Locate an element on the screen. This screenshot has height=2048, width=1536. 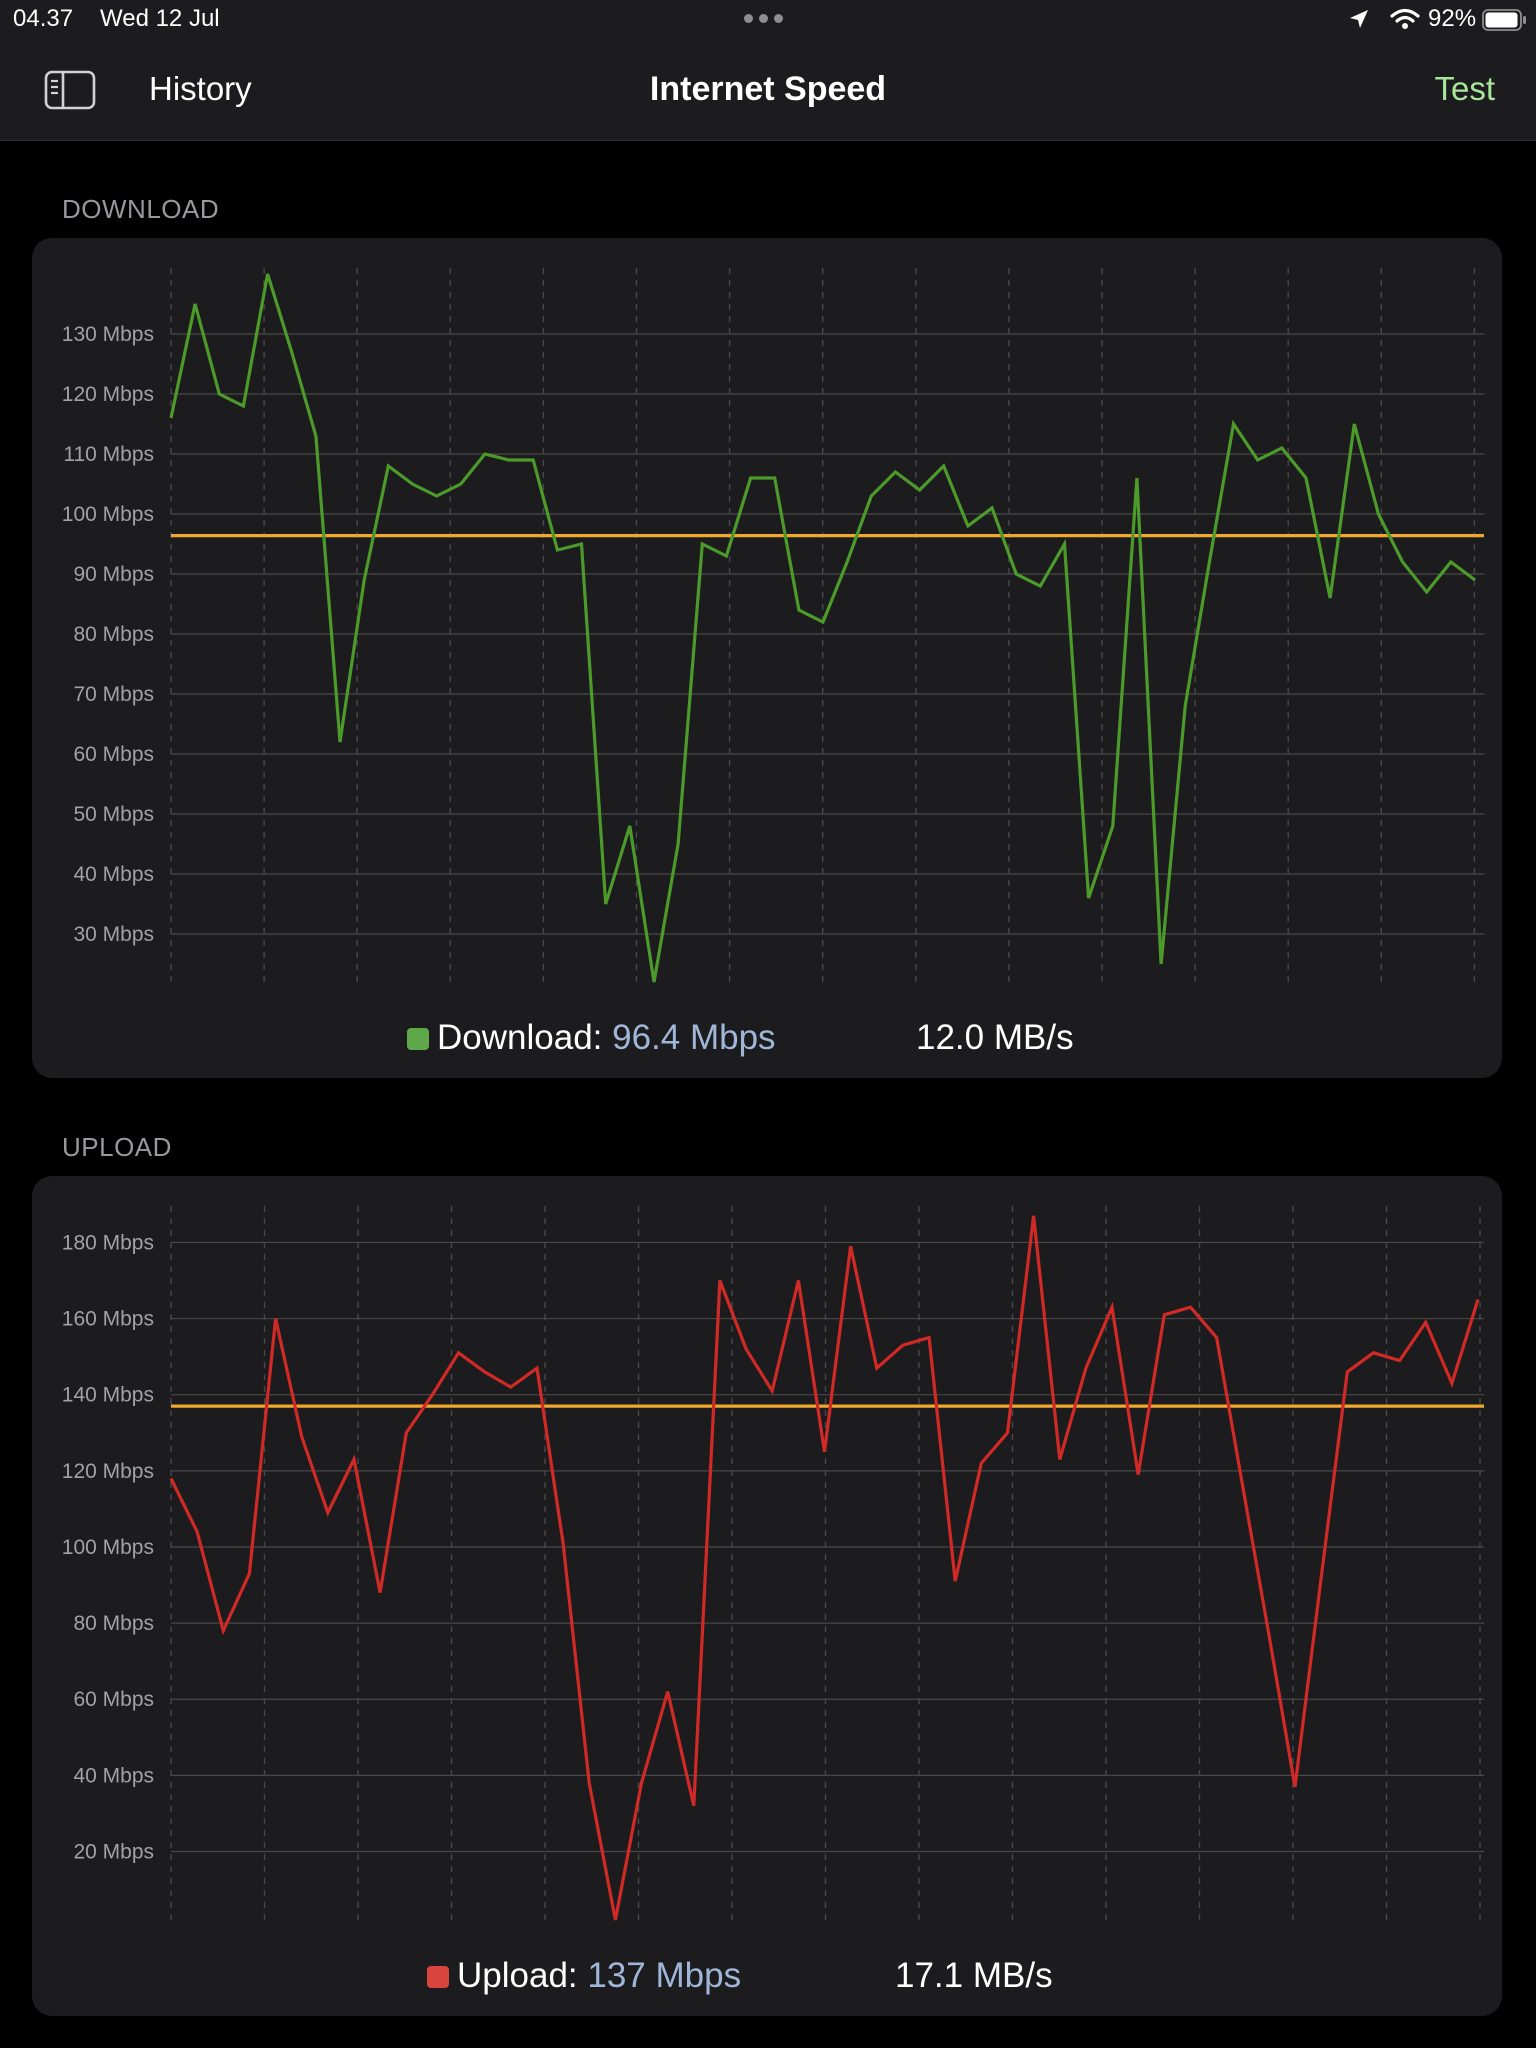
y-tick-label: 20 Mbps is located at coordinates (113, 1851).